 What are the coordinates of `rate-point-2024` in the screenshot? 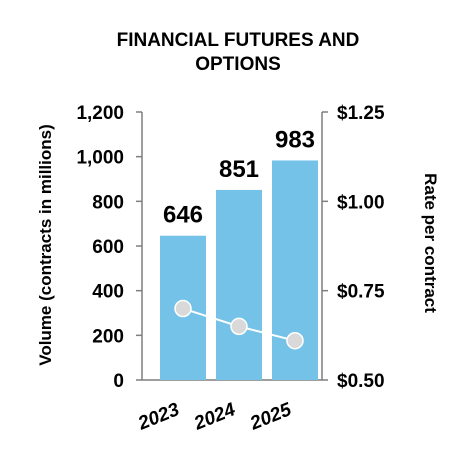 It's located at (239, 326).